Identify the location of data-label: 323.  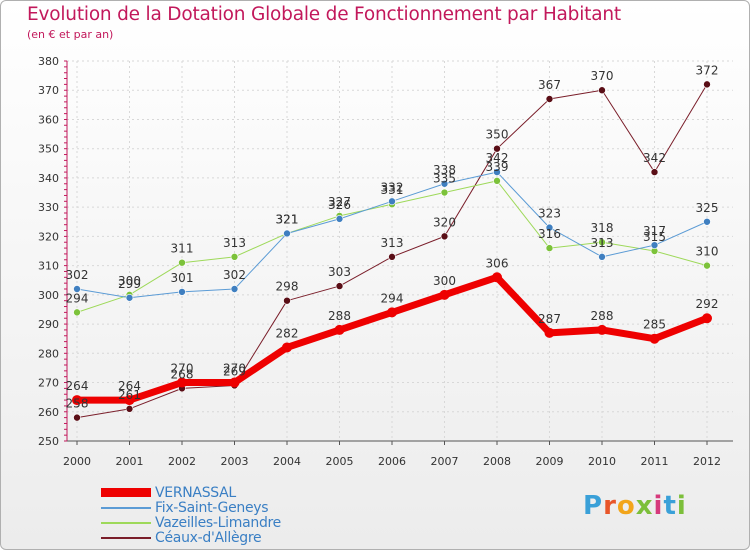
(549, 214).